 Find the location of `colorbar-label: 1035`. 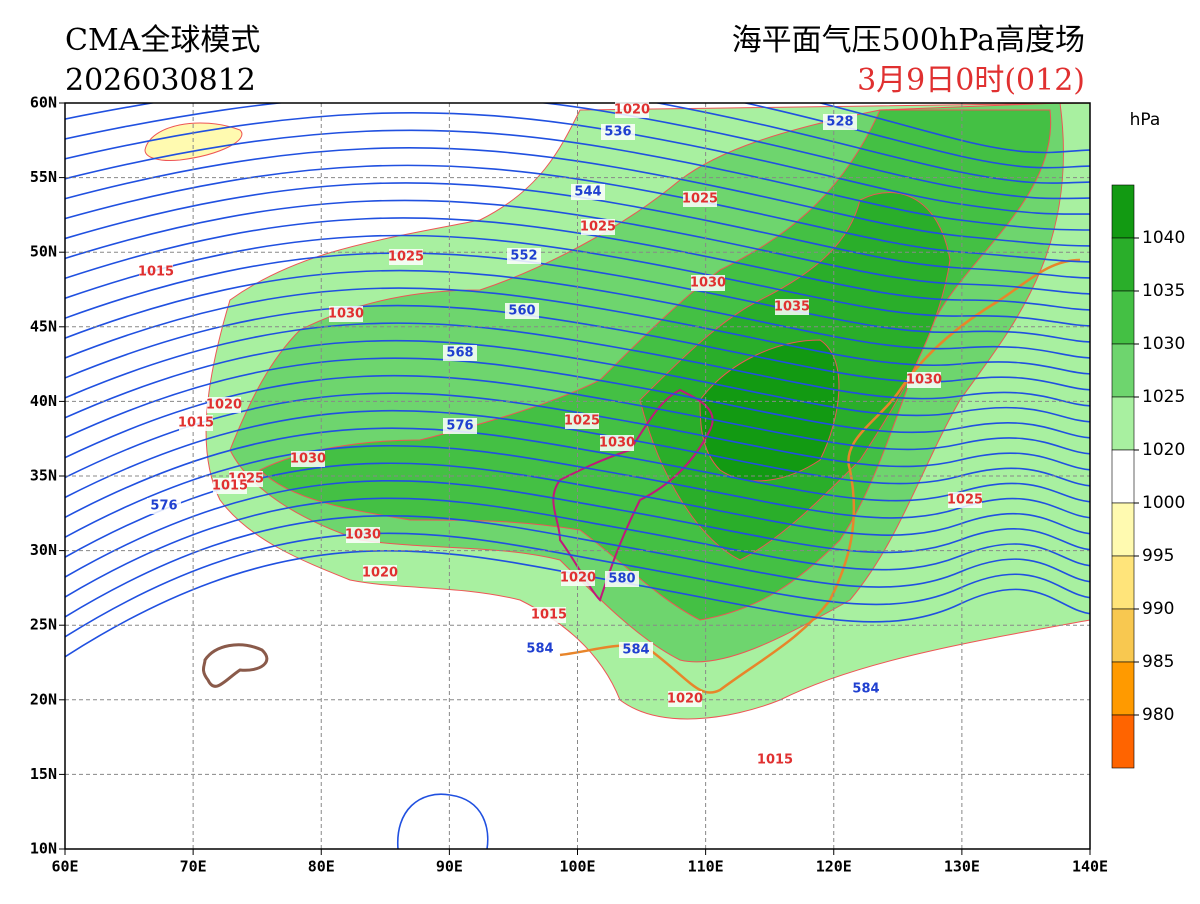

colorbar-label: 1035 is located at coordinates (1163, 291).